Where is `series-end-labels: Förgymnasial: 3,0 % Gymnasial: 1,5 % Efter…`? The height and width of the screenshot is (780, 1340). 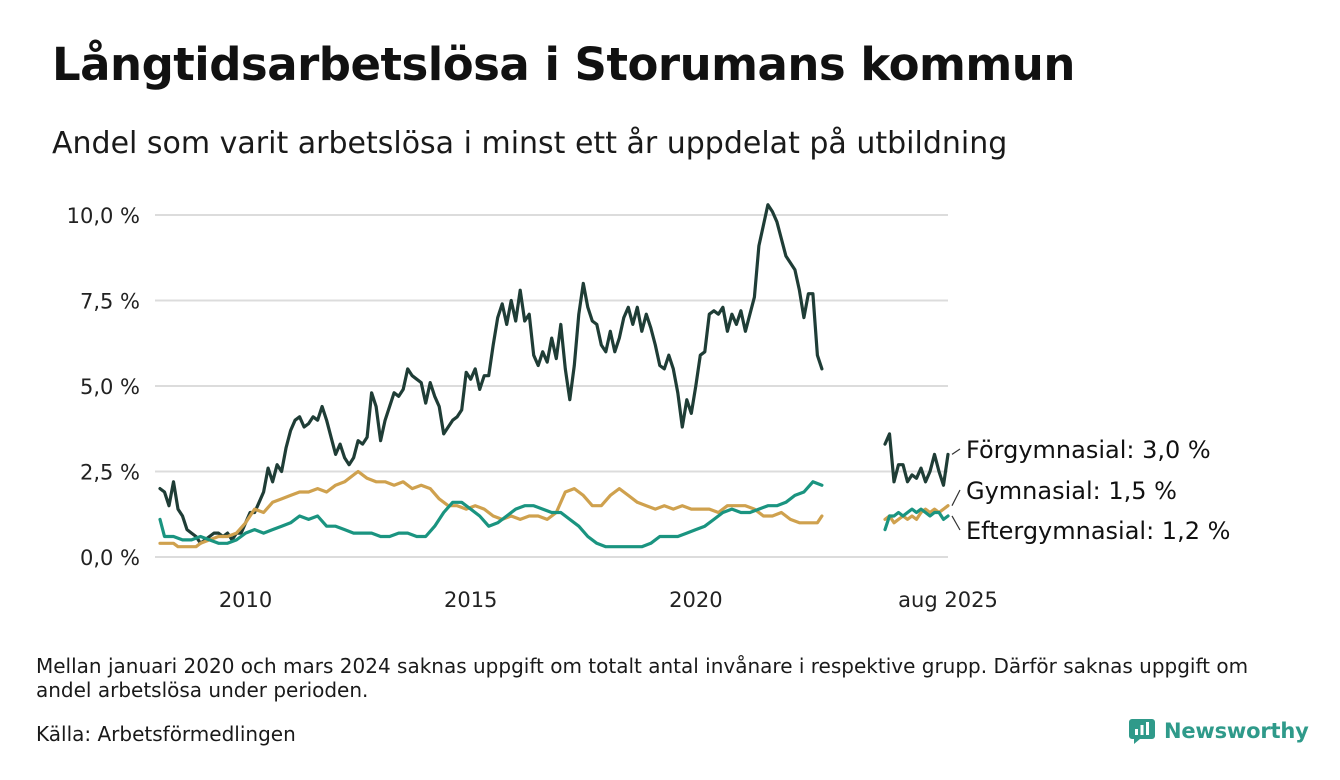 series-end-labels: Förgymnasial: 3,0 % Gymnasial: 1,5 % Efter… is located at coordinates (1090, 490).